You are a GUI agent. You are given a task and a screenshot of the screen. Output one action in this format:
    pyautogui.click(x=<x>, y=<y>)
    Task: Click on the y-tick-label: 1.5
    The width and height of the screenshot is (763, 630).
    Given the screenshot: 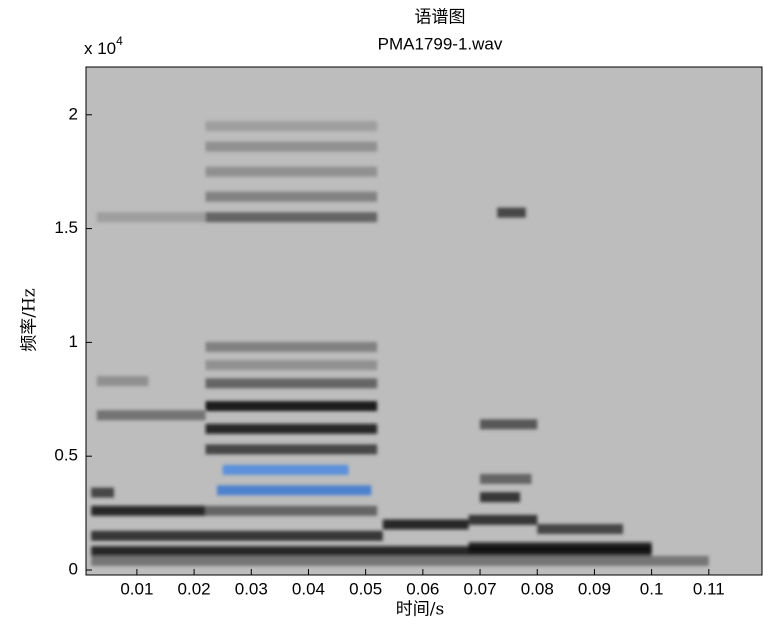 What is the action you would take?
    pyautogui.click(x=66, y=227)
    